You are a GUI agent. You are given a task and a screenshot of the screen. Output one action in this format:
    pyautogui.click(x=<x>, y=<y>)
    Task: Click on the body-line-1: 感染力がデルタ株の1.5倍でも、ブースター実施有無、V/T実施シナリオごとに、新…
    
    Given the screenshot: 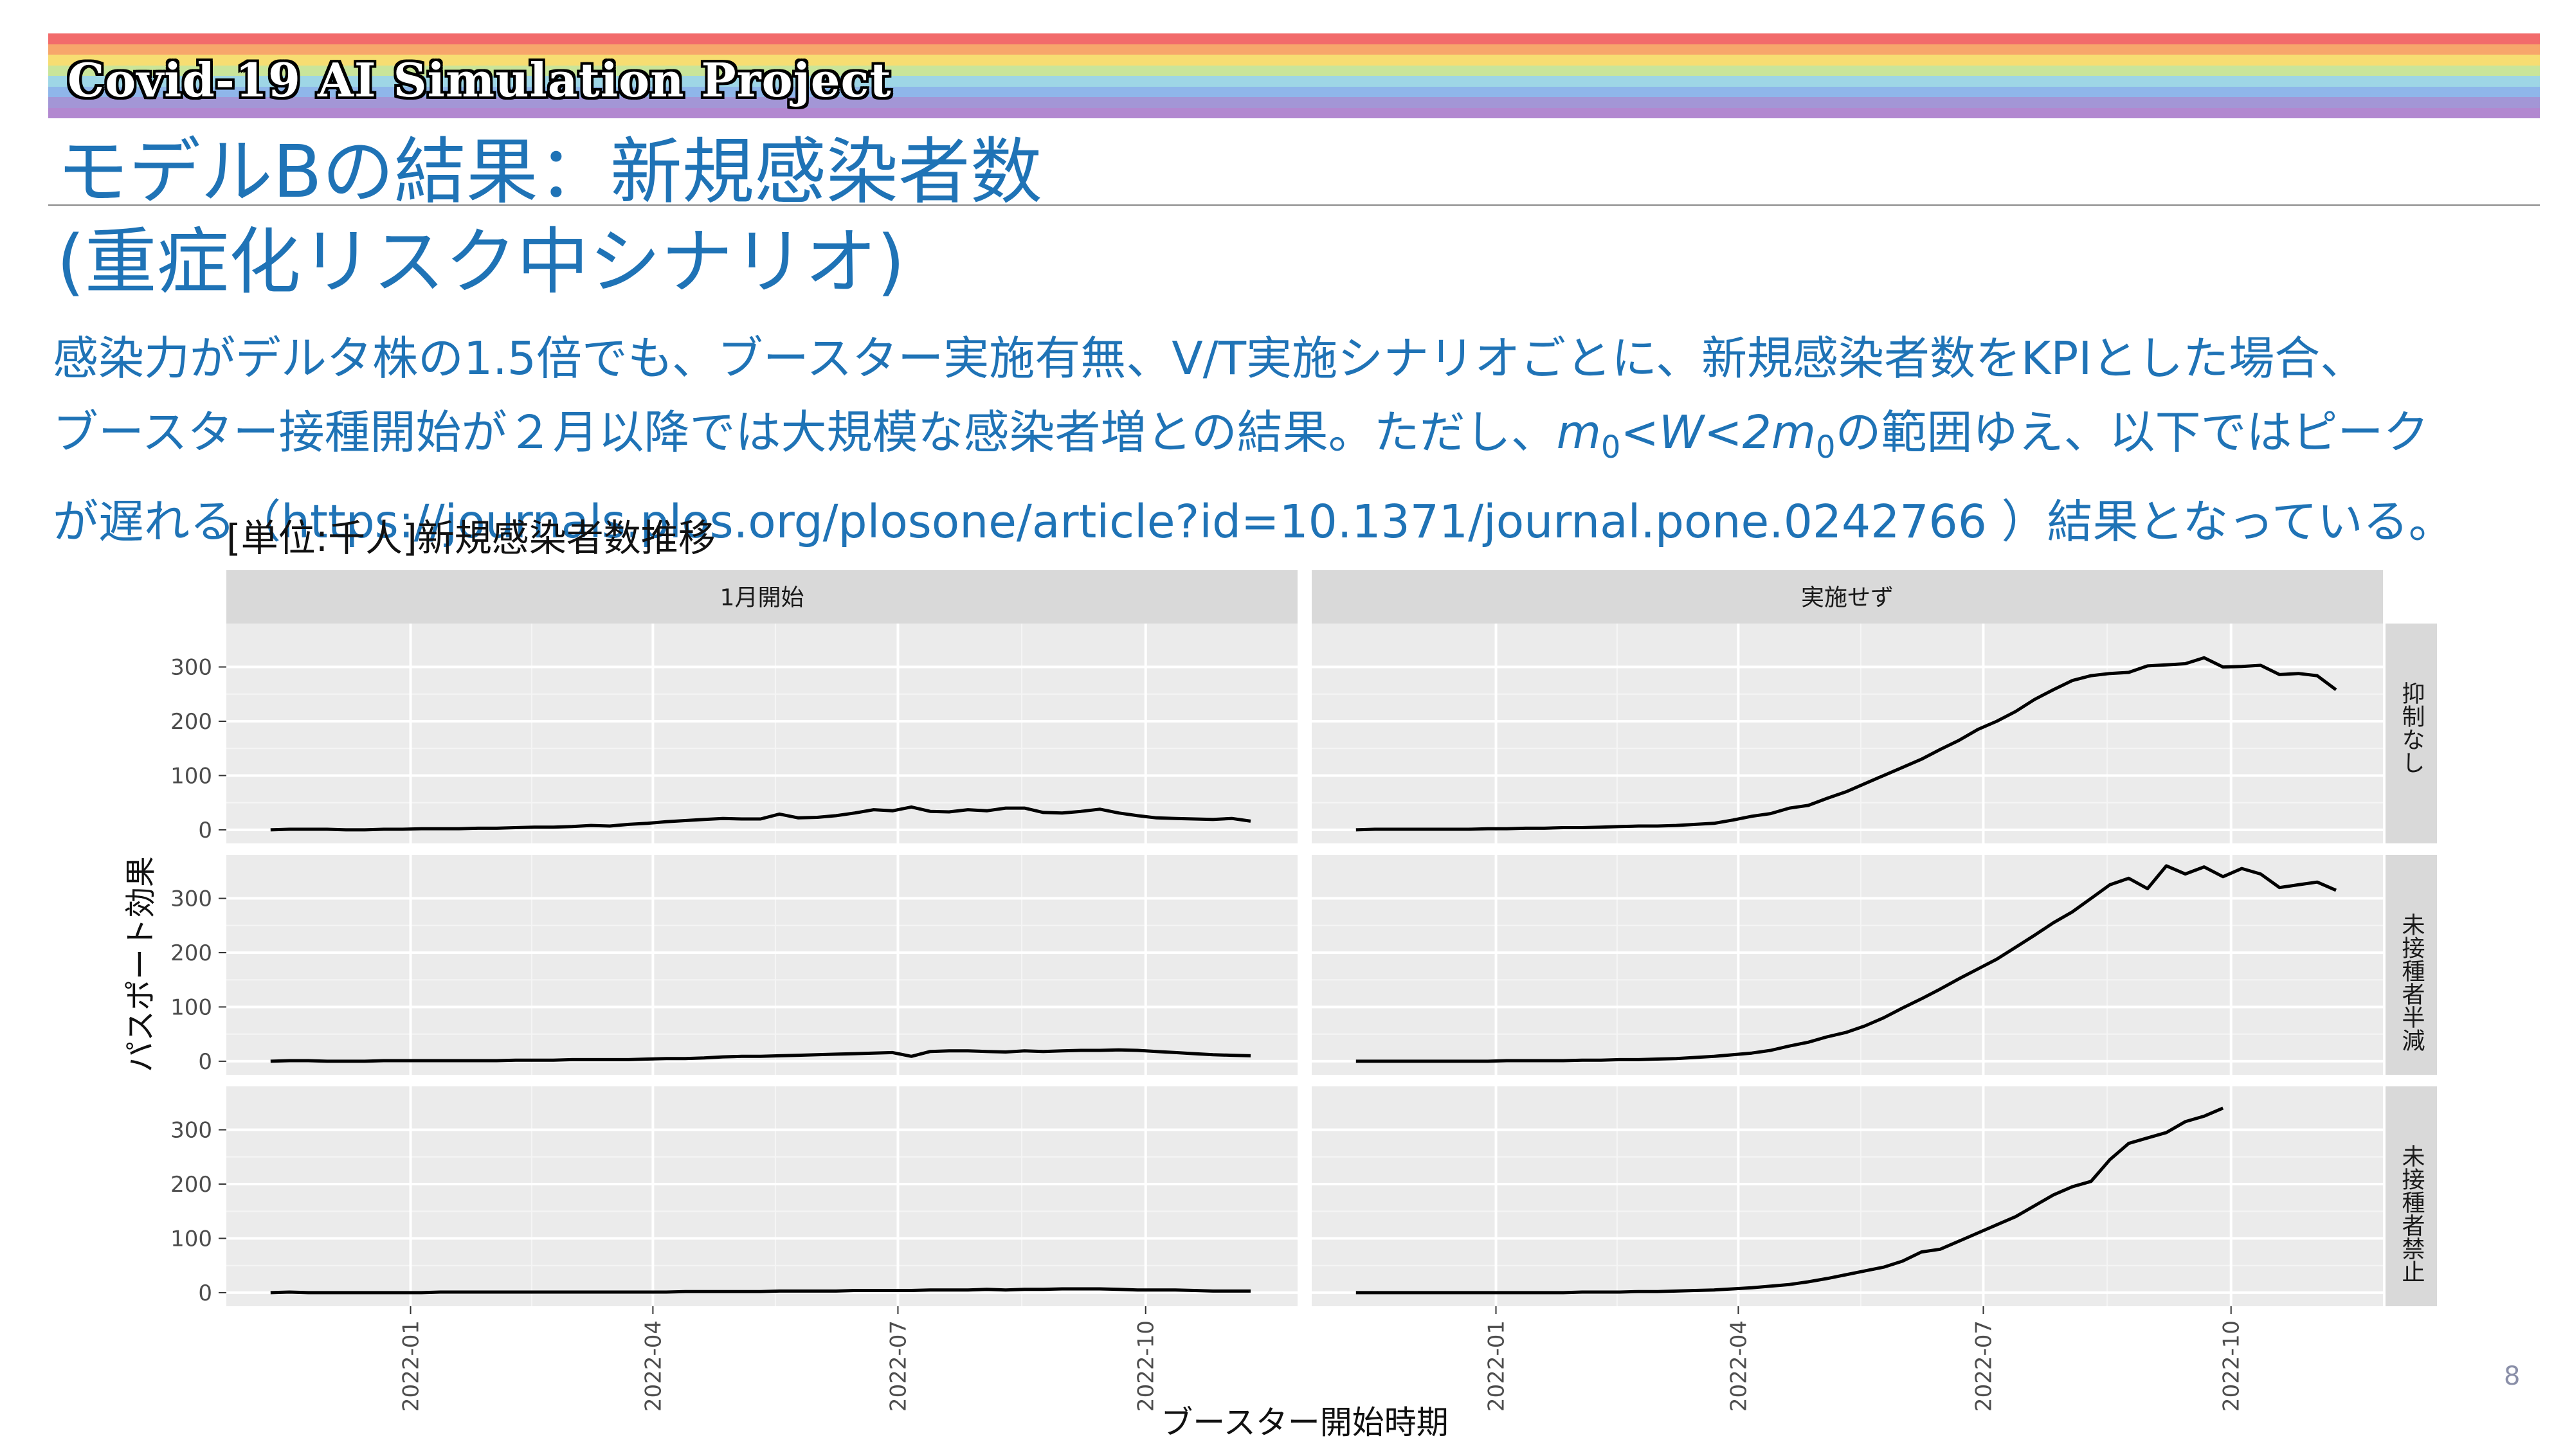 What is the action you would take?
    pyautogui.click(x=1209, y=359)
    